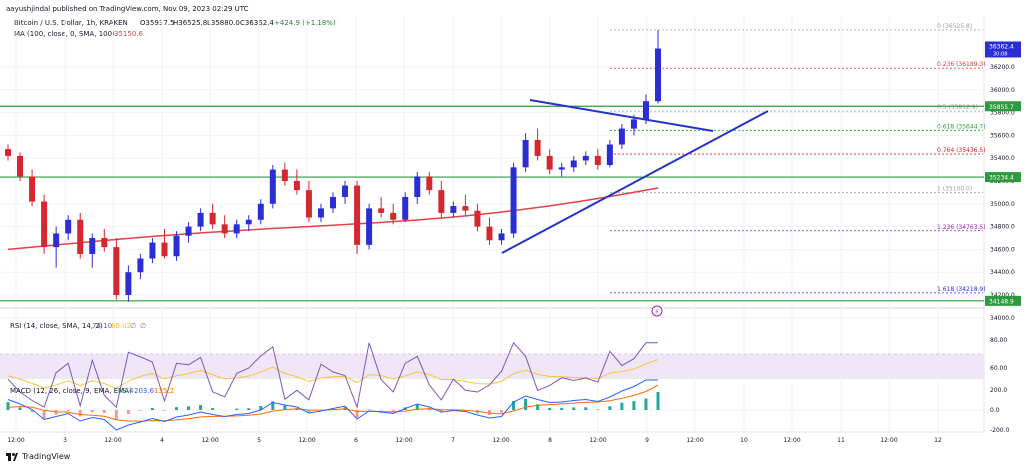  What do you see at coordinates (961, 150) in the screenshot?
I see `fib-level-label: 0.764 (35436.5)` at bounding box center [961, 150].